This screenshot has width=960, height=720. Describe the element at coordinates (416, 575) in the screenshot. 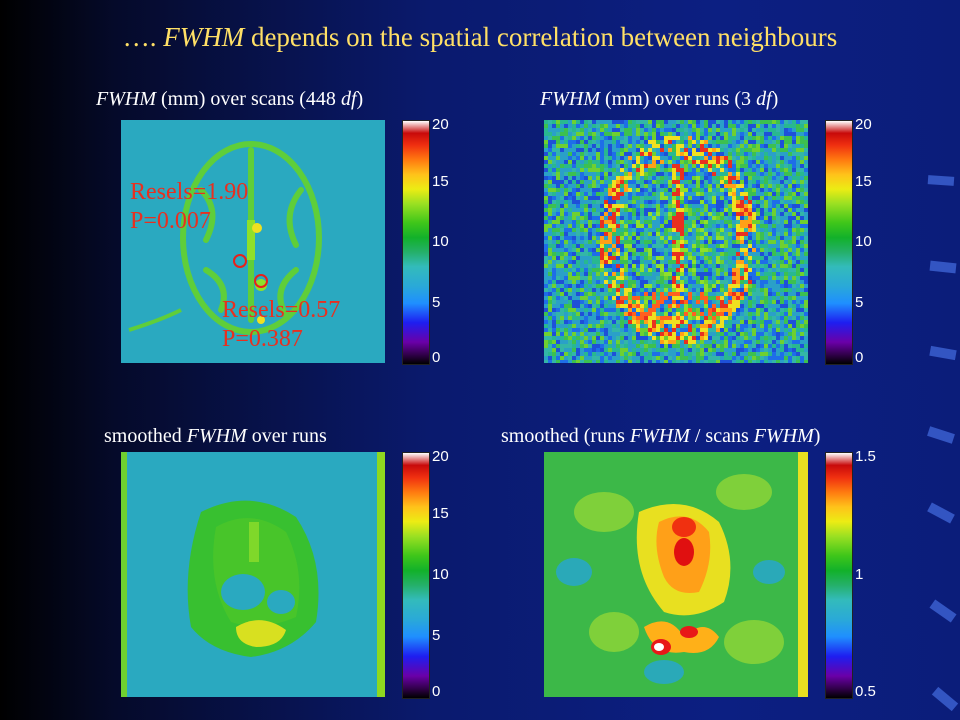

I see `colorbar-smoothed-runs` at that location.